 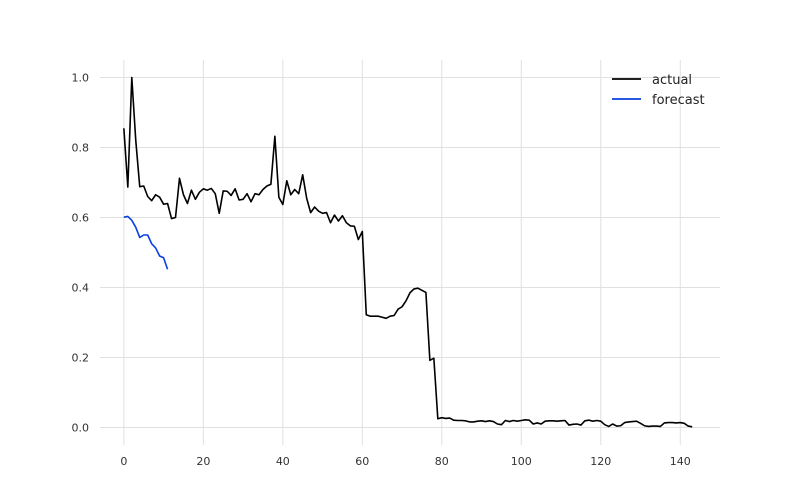 What do you see at coordinates (81, 148) in the screenshot?
I see `y-tick-label: 0.8` at bounding box center [81, 148].